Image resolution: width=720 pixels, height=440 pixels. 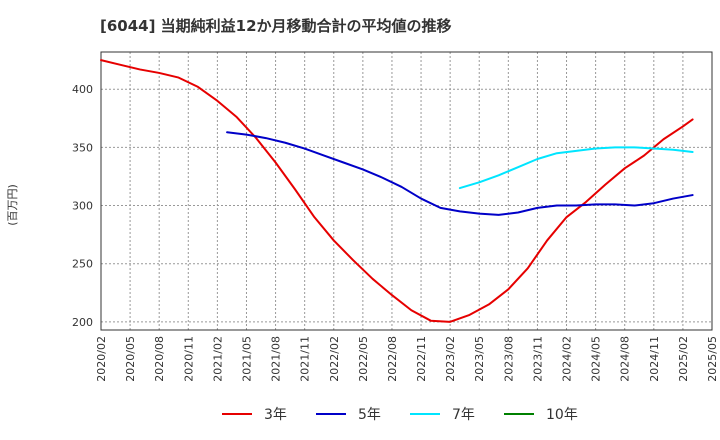 I want to click on legend: 3年 5年 7年 10年, so click(x=400, y=415).